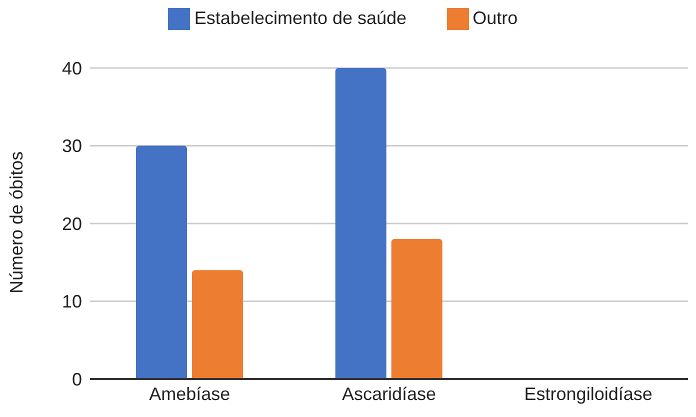 This screenshot has height=417, width=696. What do you see at coordinates (72, 146) in the screenshot?
I see `y-tick-label: 30` at bounding box center [72, 146].